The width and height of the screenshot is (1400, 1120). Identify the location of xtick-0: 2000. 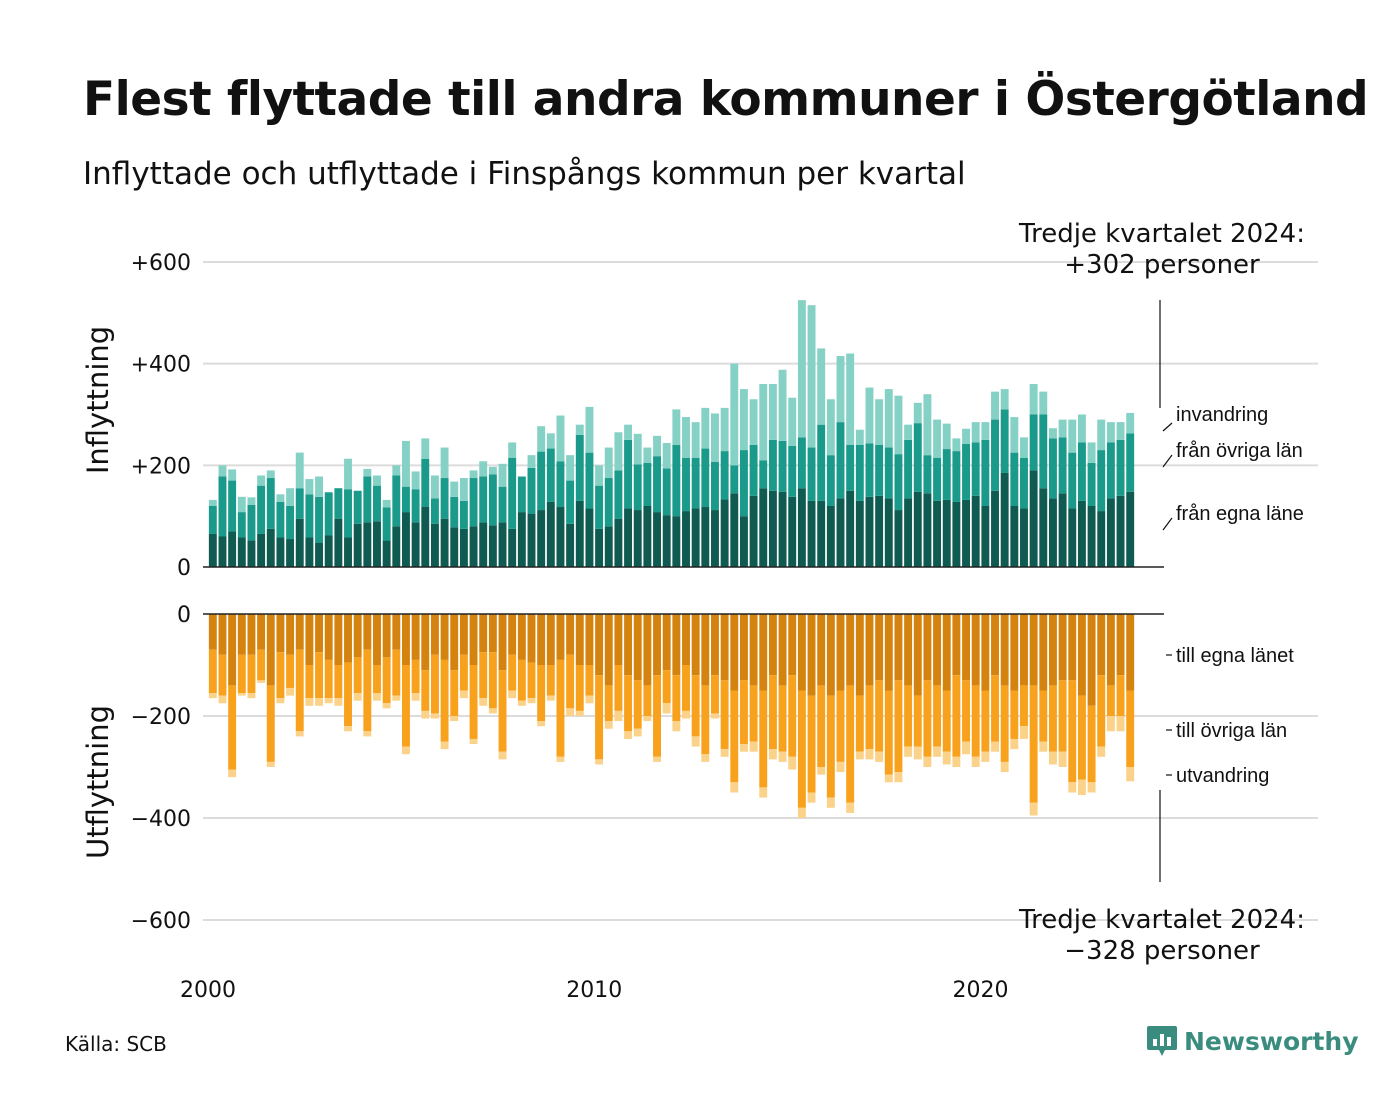
(208, 989).